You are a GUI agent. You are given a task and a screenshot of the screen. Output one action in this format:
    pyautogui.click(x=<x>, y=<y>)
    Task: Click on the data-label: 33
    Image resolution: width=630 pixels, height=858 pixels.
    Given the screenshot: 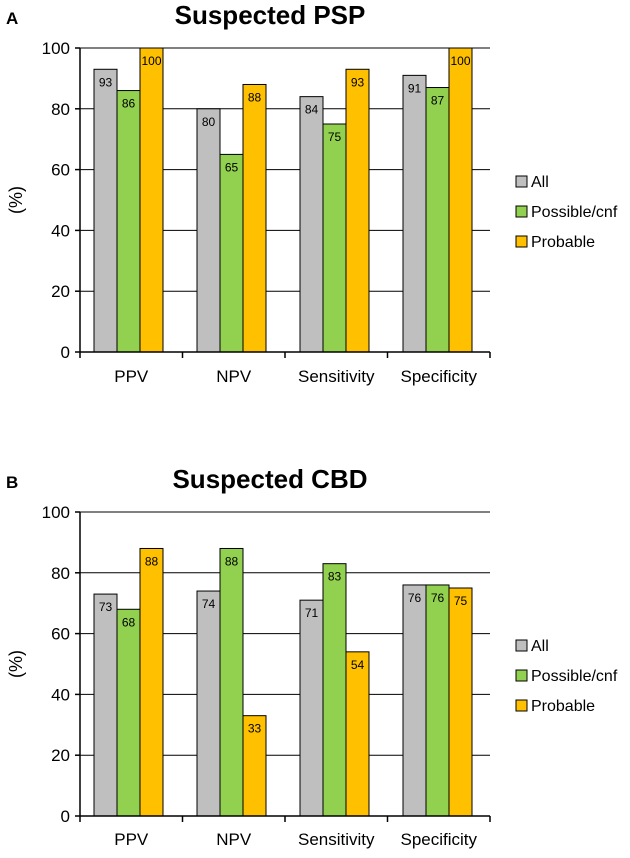 What is the action you would take?
    pyautogui.click(x=255, y=729)
    